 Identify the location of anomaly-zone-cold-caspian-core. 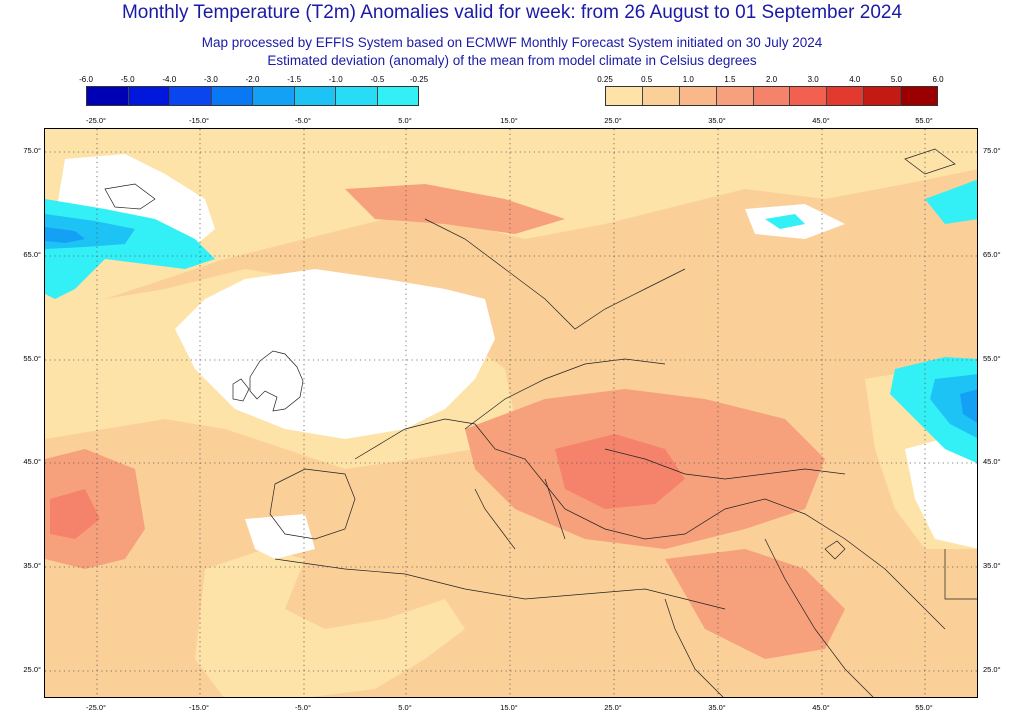
(968, 406).